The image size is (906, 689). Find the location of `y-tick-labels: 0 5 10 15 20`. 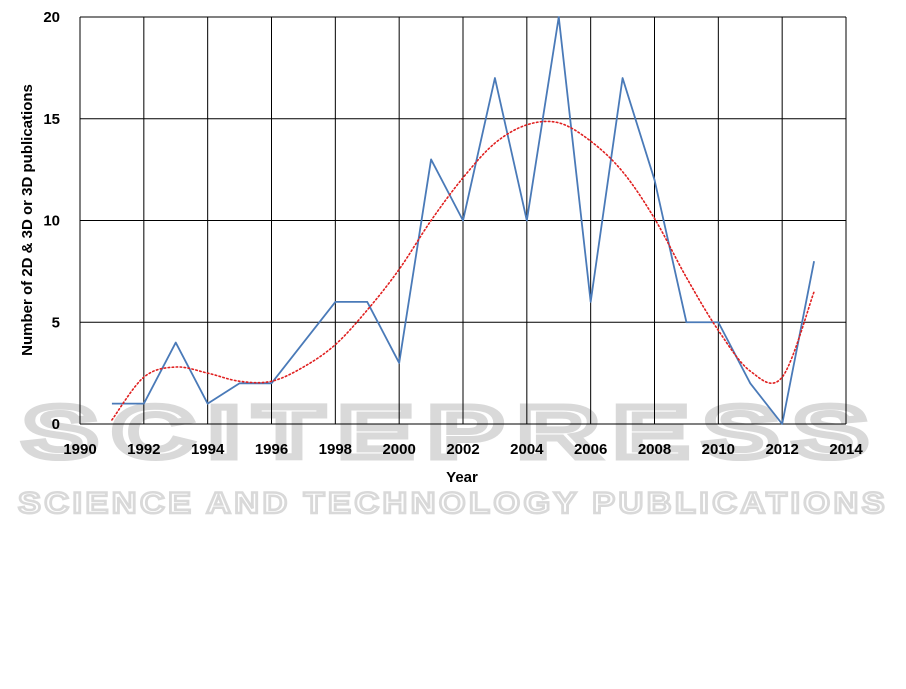

y-tick-labels: 0 5 10 15 20 is located at coordinates (51, 221).